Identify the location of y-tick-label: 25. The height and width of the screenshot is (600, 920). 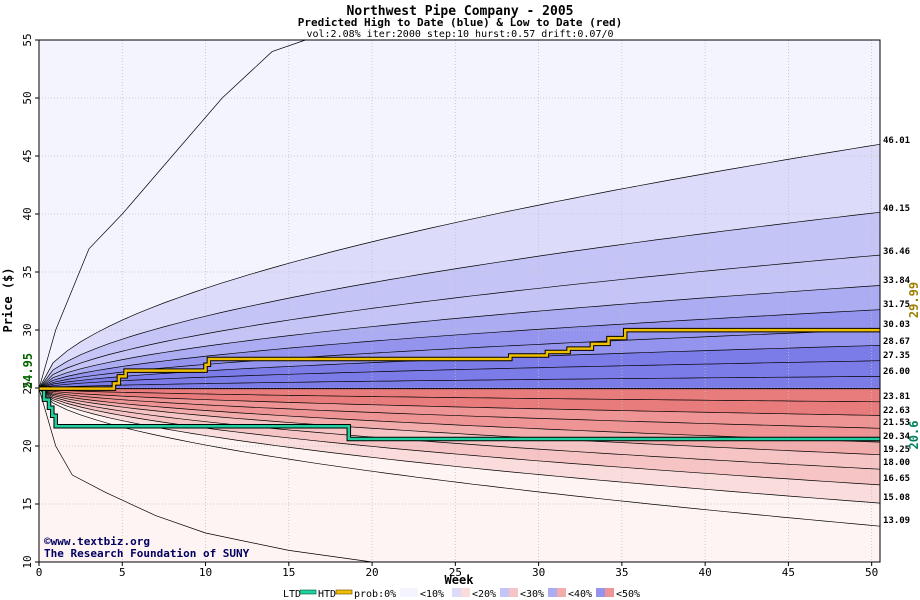
(27, 387).